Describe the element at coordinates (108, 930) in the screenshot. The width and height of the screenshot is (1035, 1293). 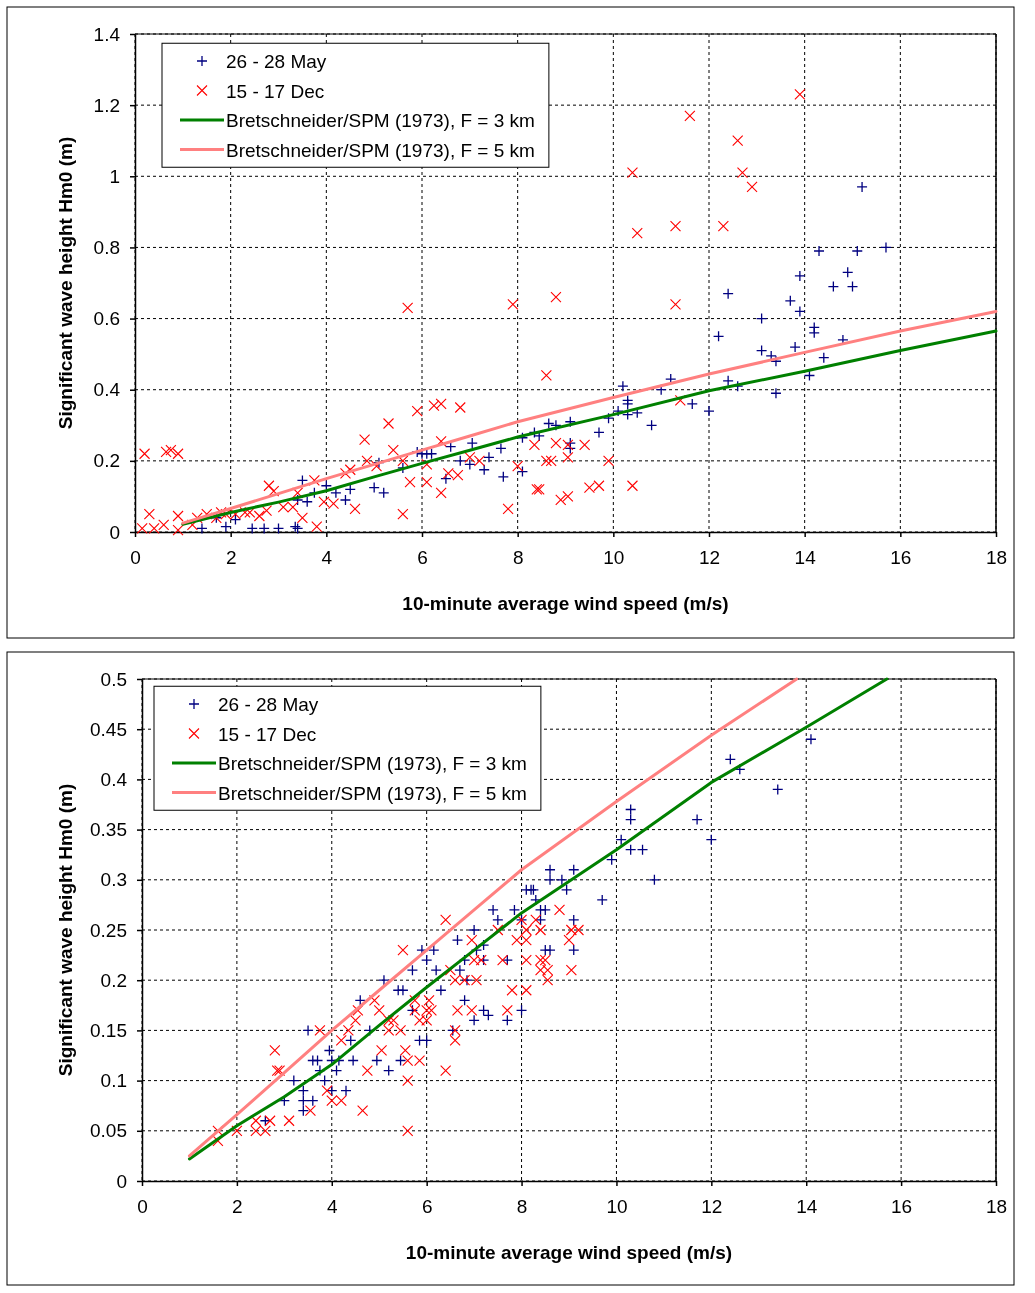
I see `y-tick-label: 0.25` at that location.